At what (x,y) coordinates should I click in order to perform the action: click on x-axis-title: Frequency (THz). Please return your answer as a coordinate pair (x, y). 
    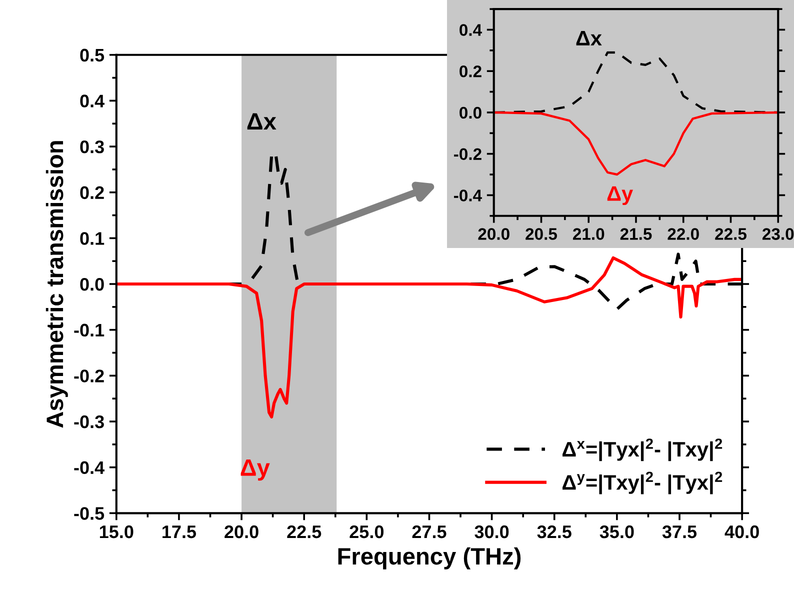
    Looking at the image, I should click on (429, 558).